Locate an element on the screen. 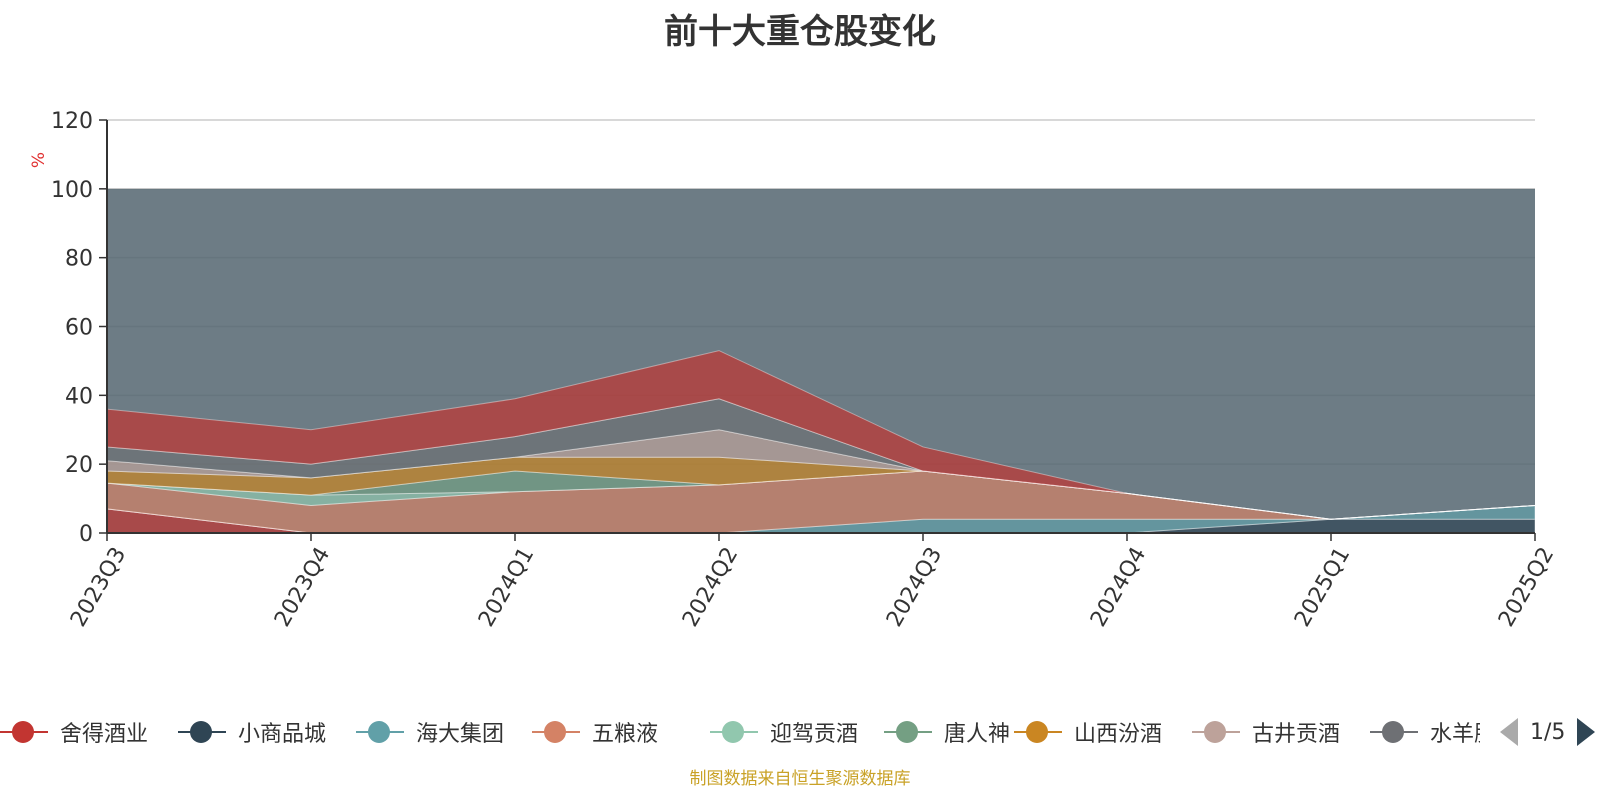 The height and width of the screenshot is (800, 1600). x-tick-label: 2024Q2 is located at coordinates (710, 587).